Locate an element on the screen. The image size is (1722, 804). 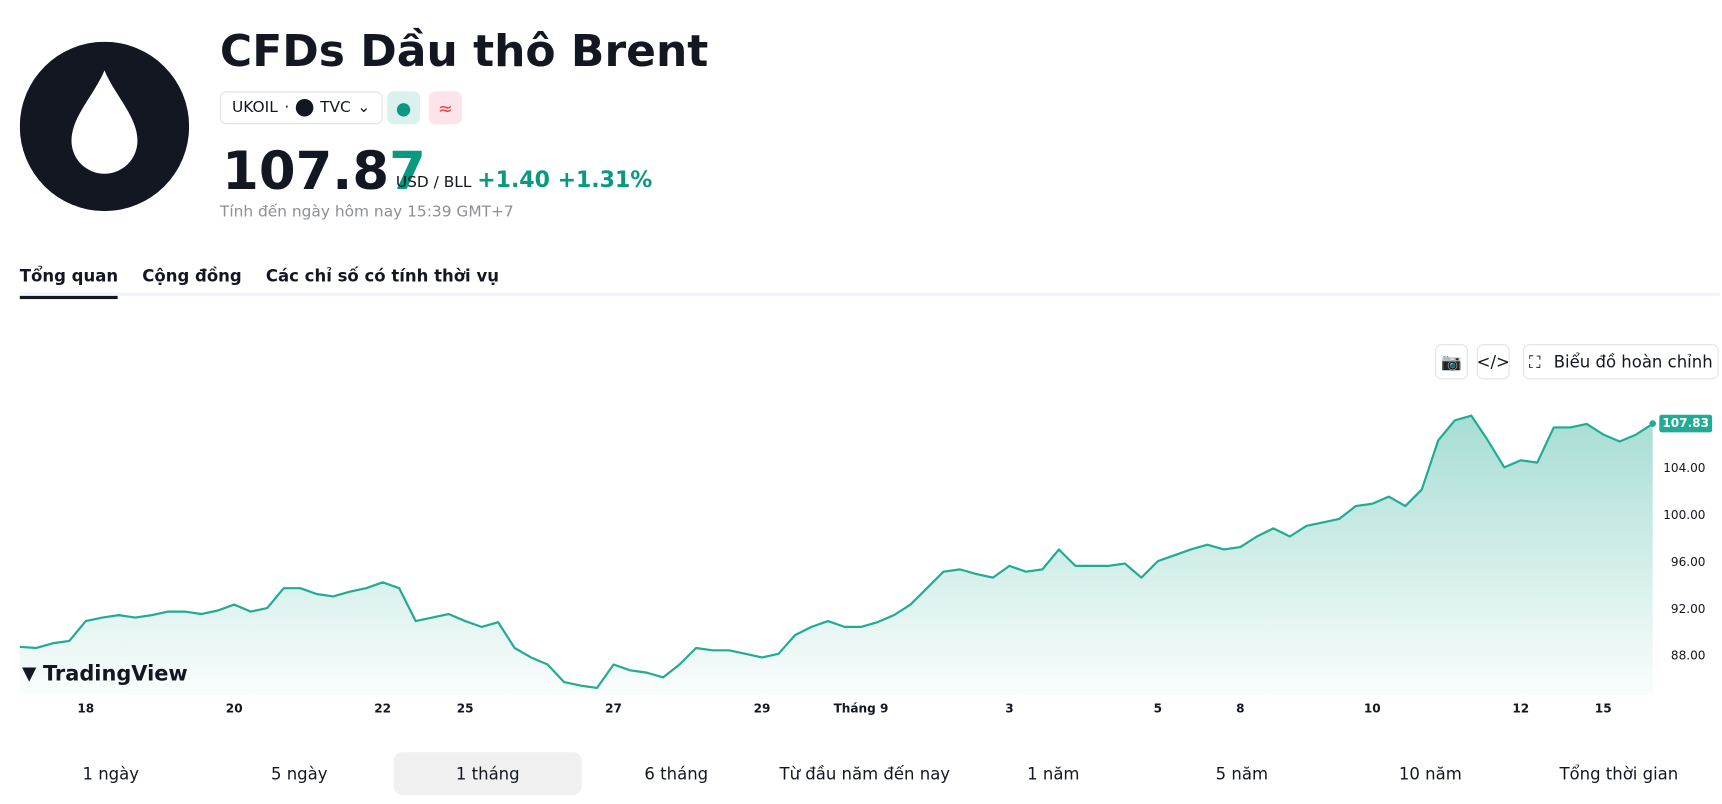
range-button: 10 năm is located at coordinates (1430, 773).